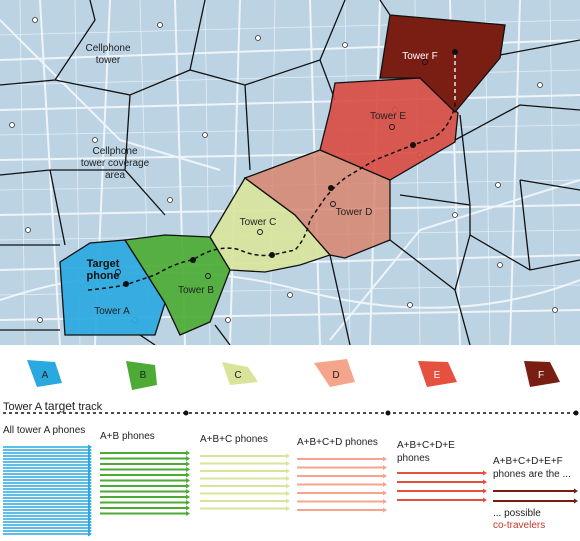 This screenshot has width=580, height=541. I want to click on target-track-label: Tower A target track, so click(53, 406).